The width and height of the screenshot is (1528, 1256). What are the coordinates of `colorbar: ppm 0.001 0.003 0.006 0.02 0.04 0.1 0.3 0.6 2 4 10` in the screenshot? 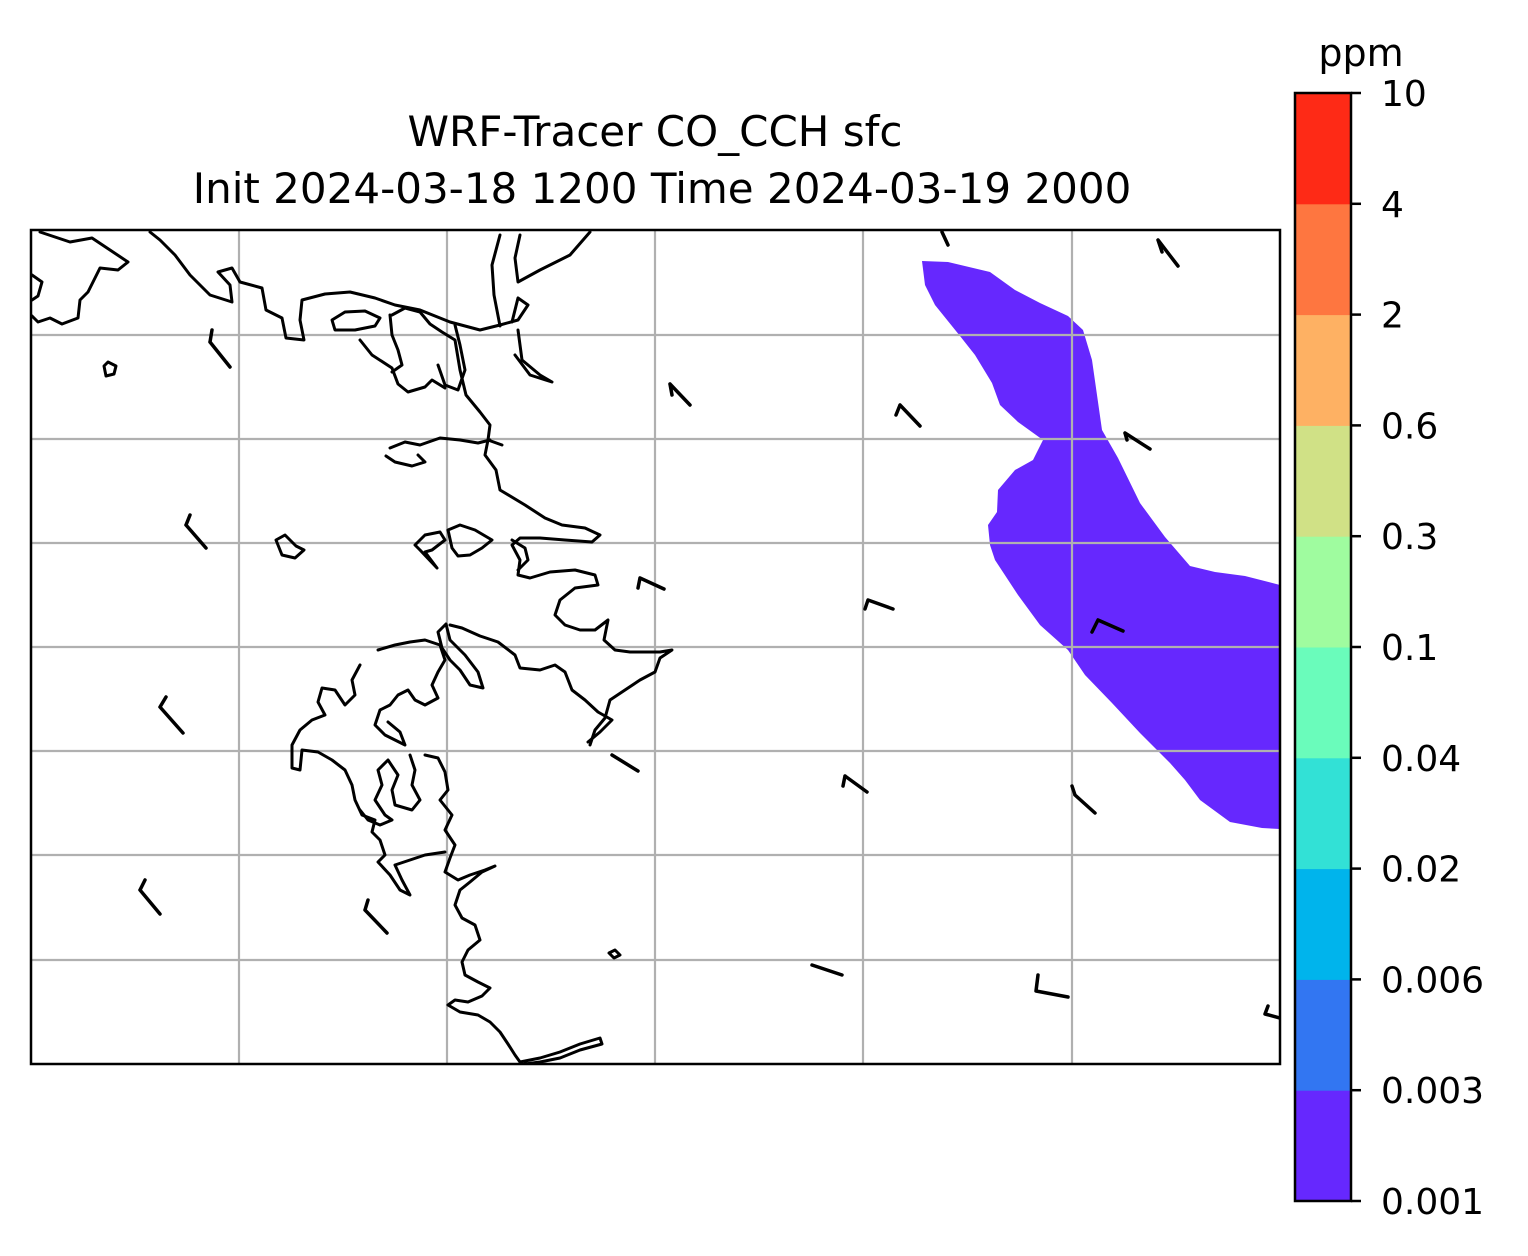 It's located at (1388, 627).